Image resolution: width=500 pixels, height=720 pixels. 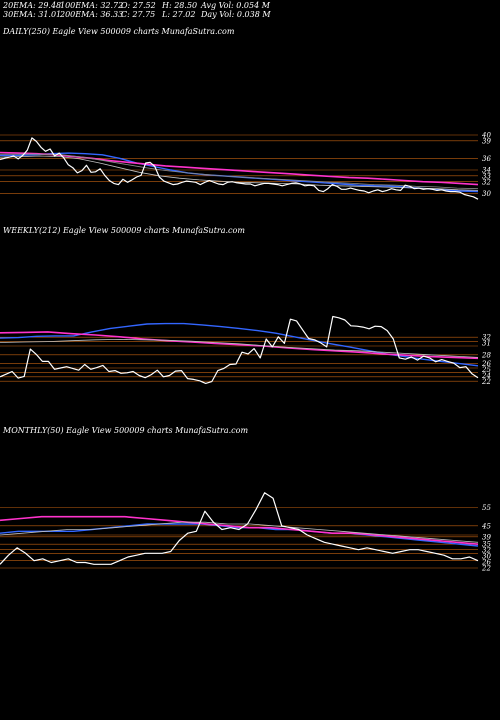 I want to click on level-label: 35, so click(x=486, y=545).